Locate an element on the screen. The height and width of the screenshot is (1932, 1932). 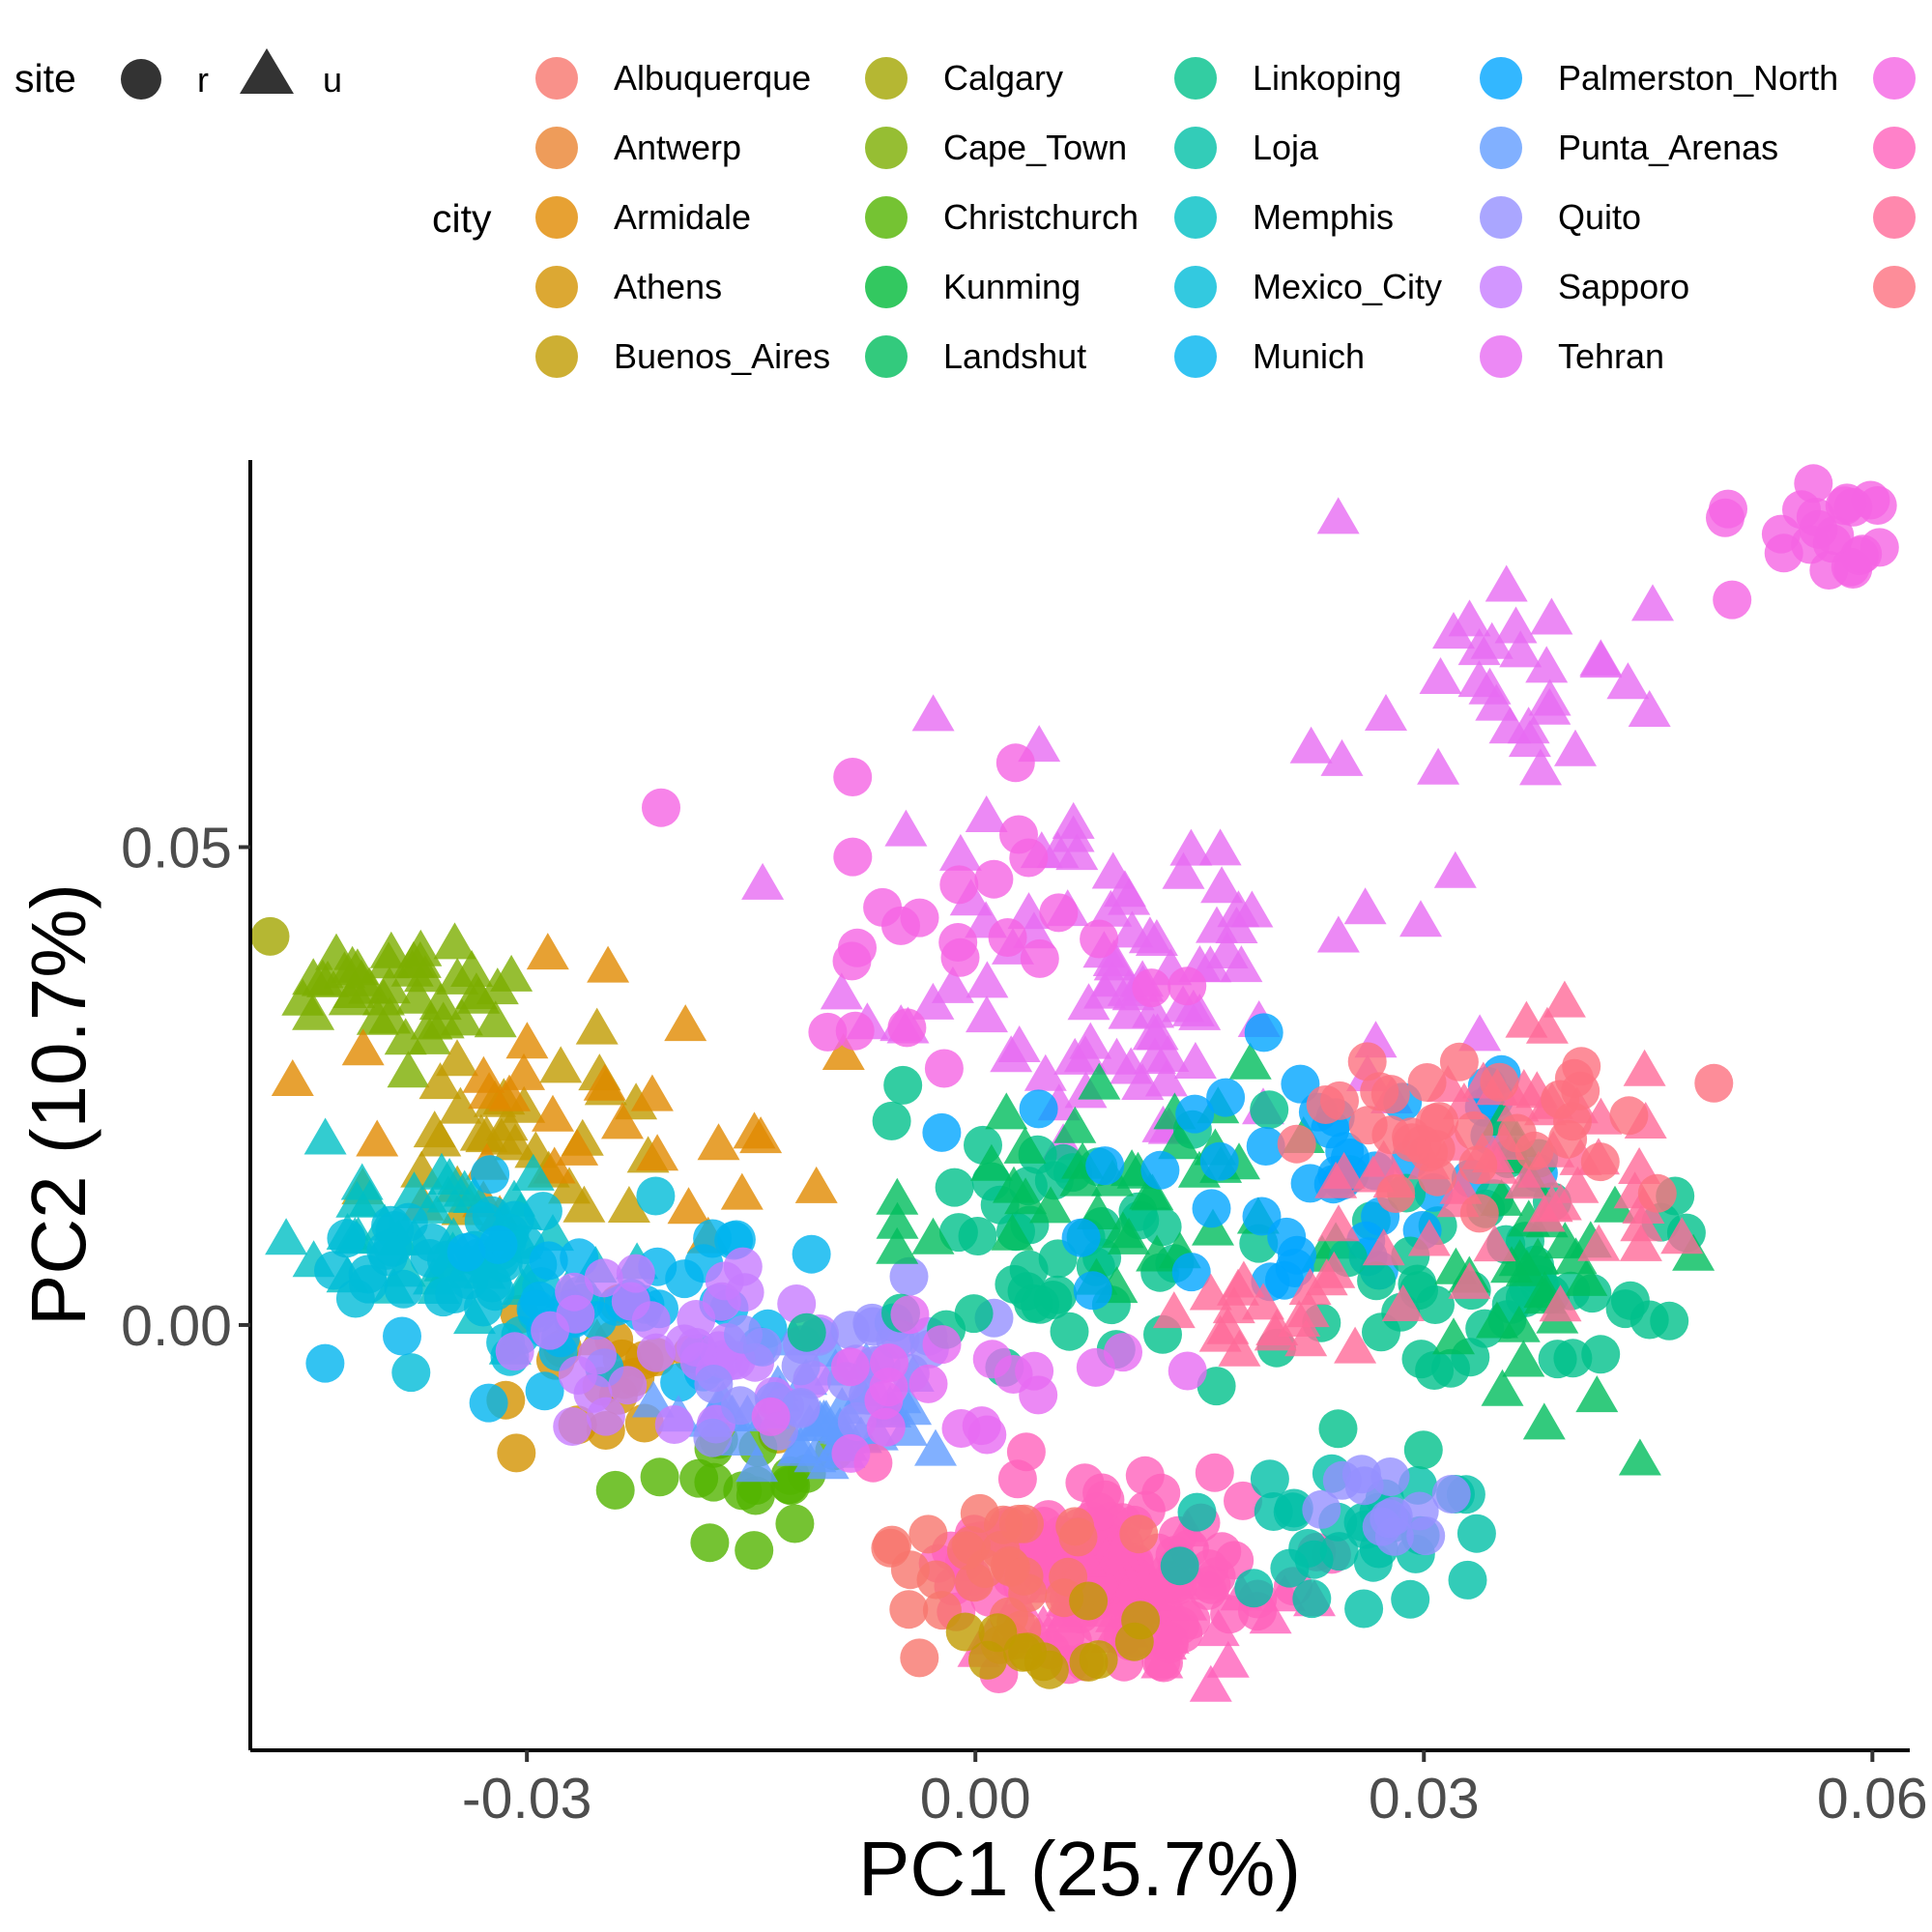
legend-label-0-2: Armidale is located at coordinates (682, 217).